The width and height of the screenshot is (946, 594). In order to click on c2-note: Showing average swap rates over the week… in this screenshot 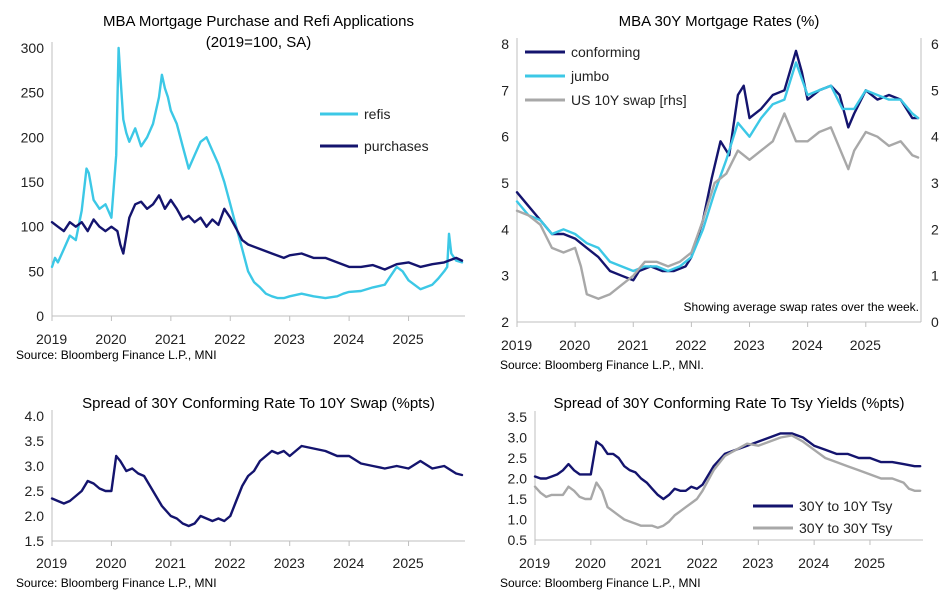, I will do `click(801, 307)`.